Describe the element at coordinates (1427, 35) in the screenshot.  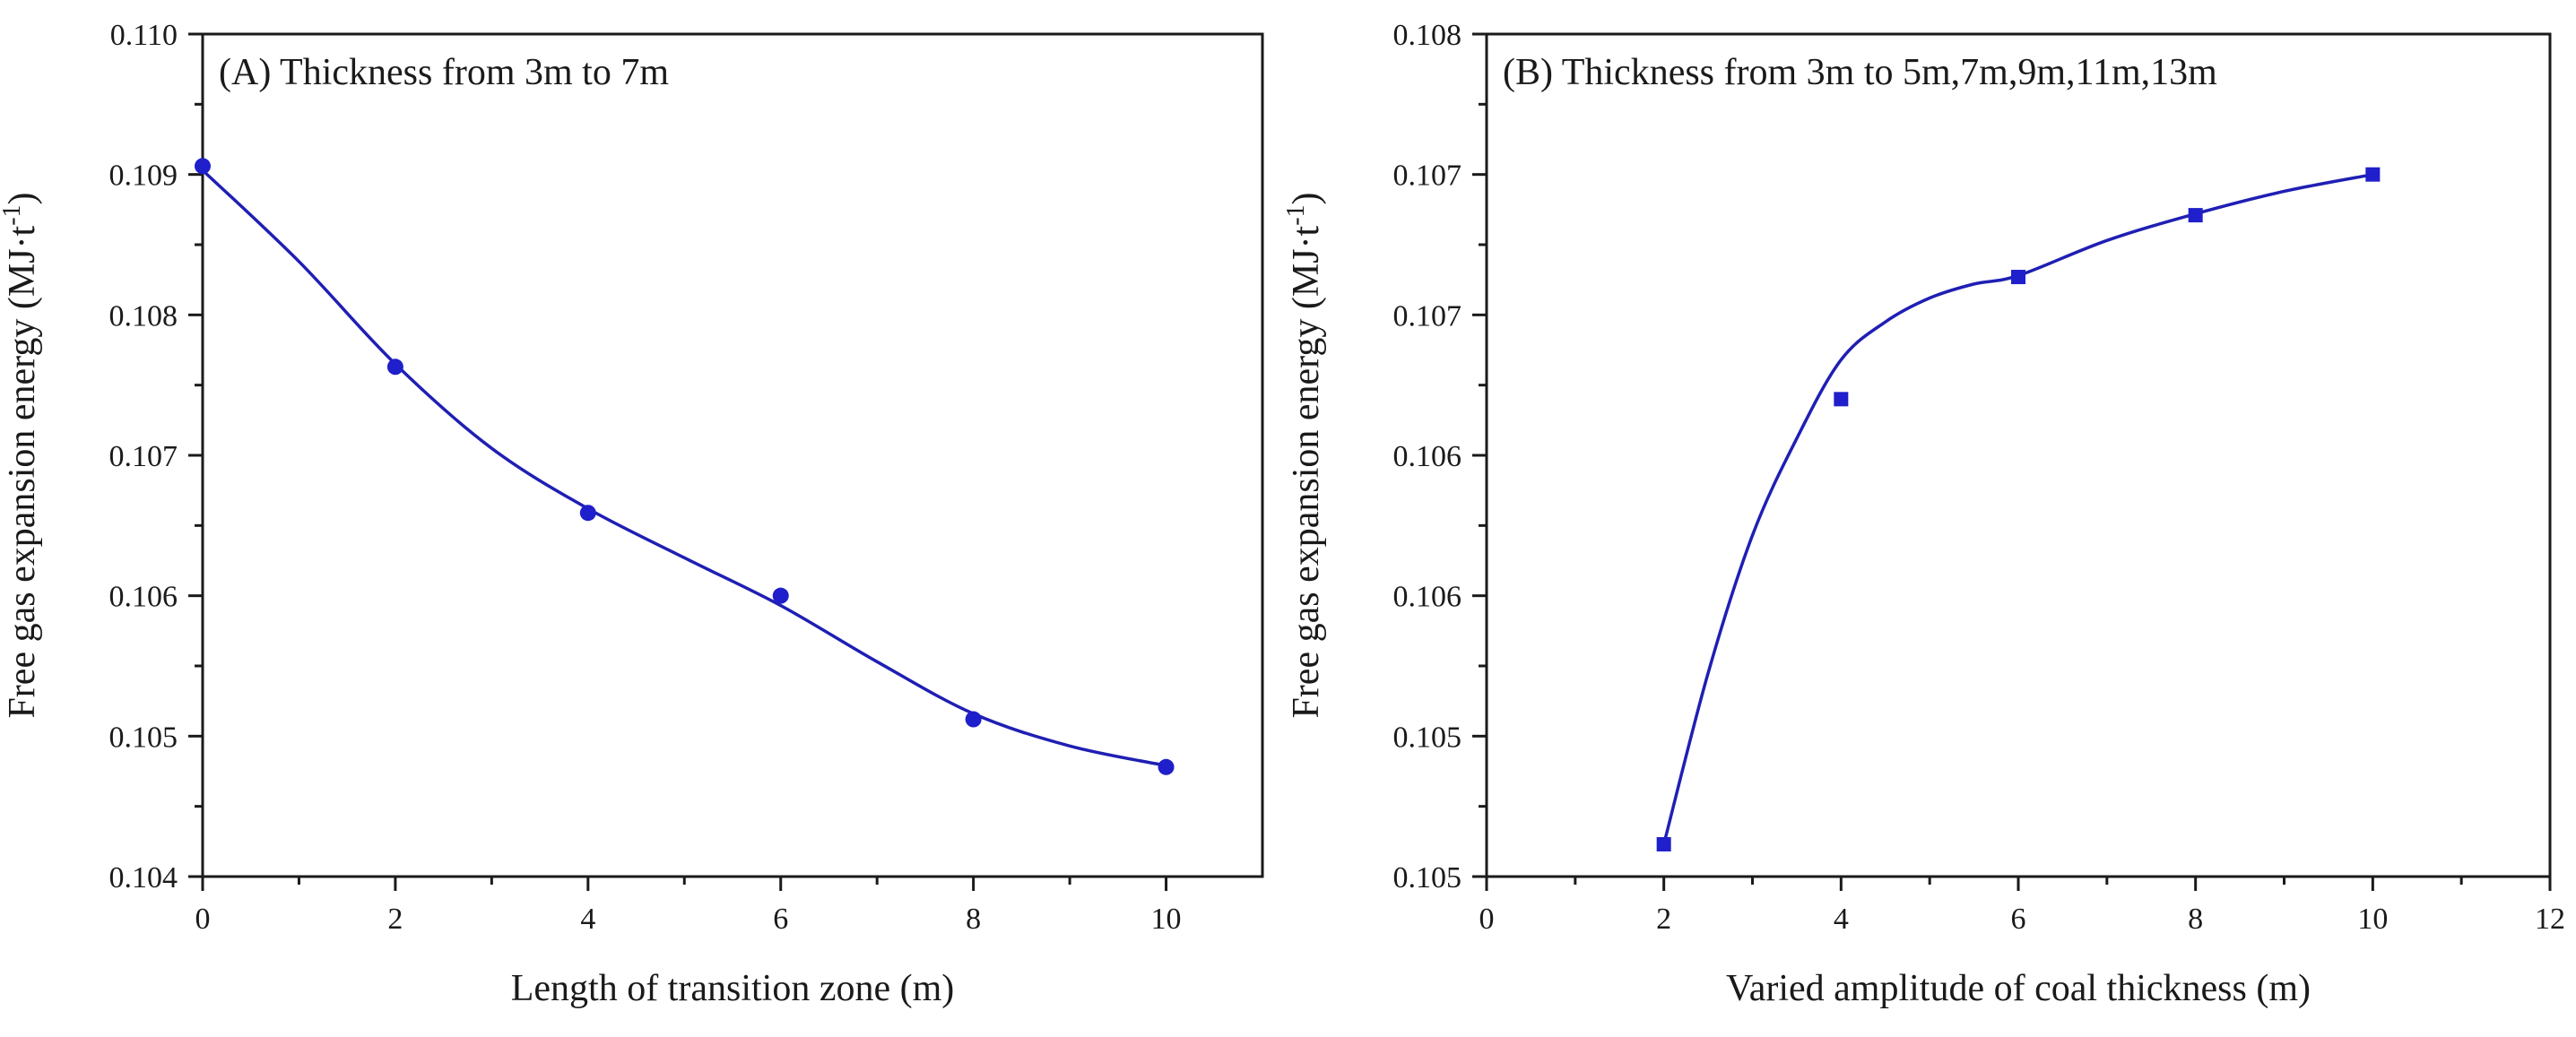
I see `panel-b-y-tick-label: 0.108` at that location.